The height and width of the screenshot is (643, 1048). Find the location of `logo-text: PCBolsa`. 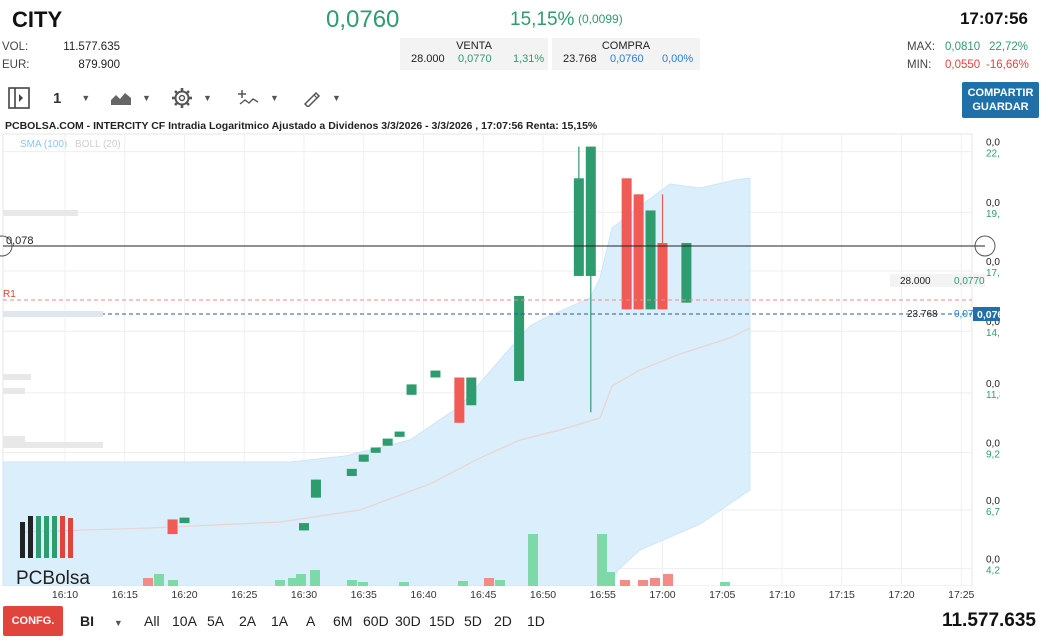

logo-text: PCBolsa is located at coordinates (53, 577).